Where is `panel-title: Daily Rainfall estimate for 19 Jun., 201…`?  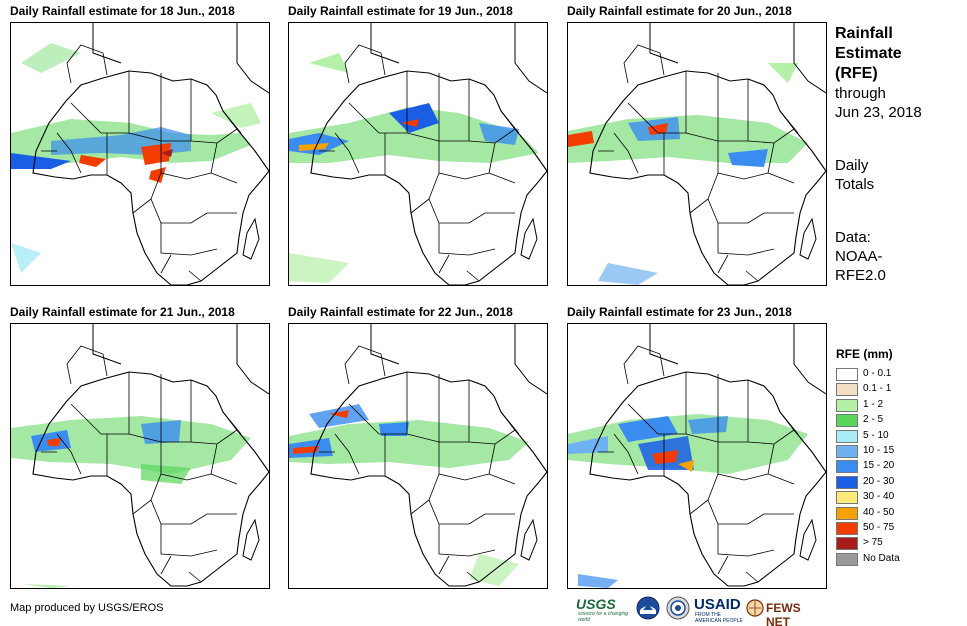
panel-title: Daily Rainfall estimate for 19 Jun., 201… is located at coordinates (400, 11).